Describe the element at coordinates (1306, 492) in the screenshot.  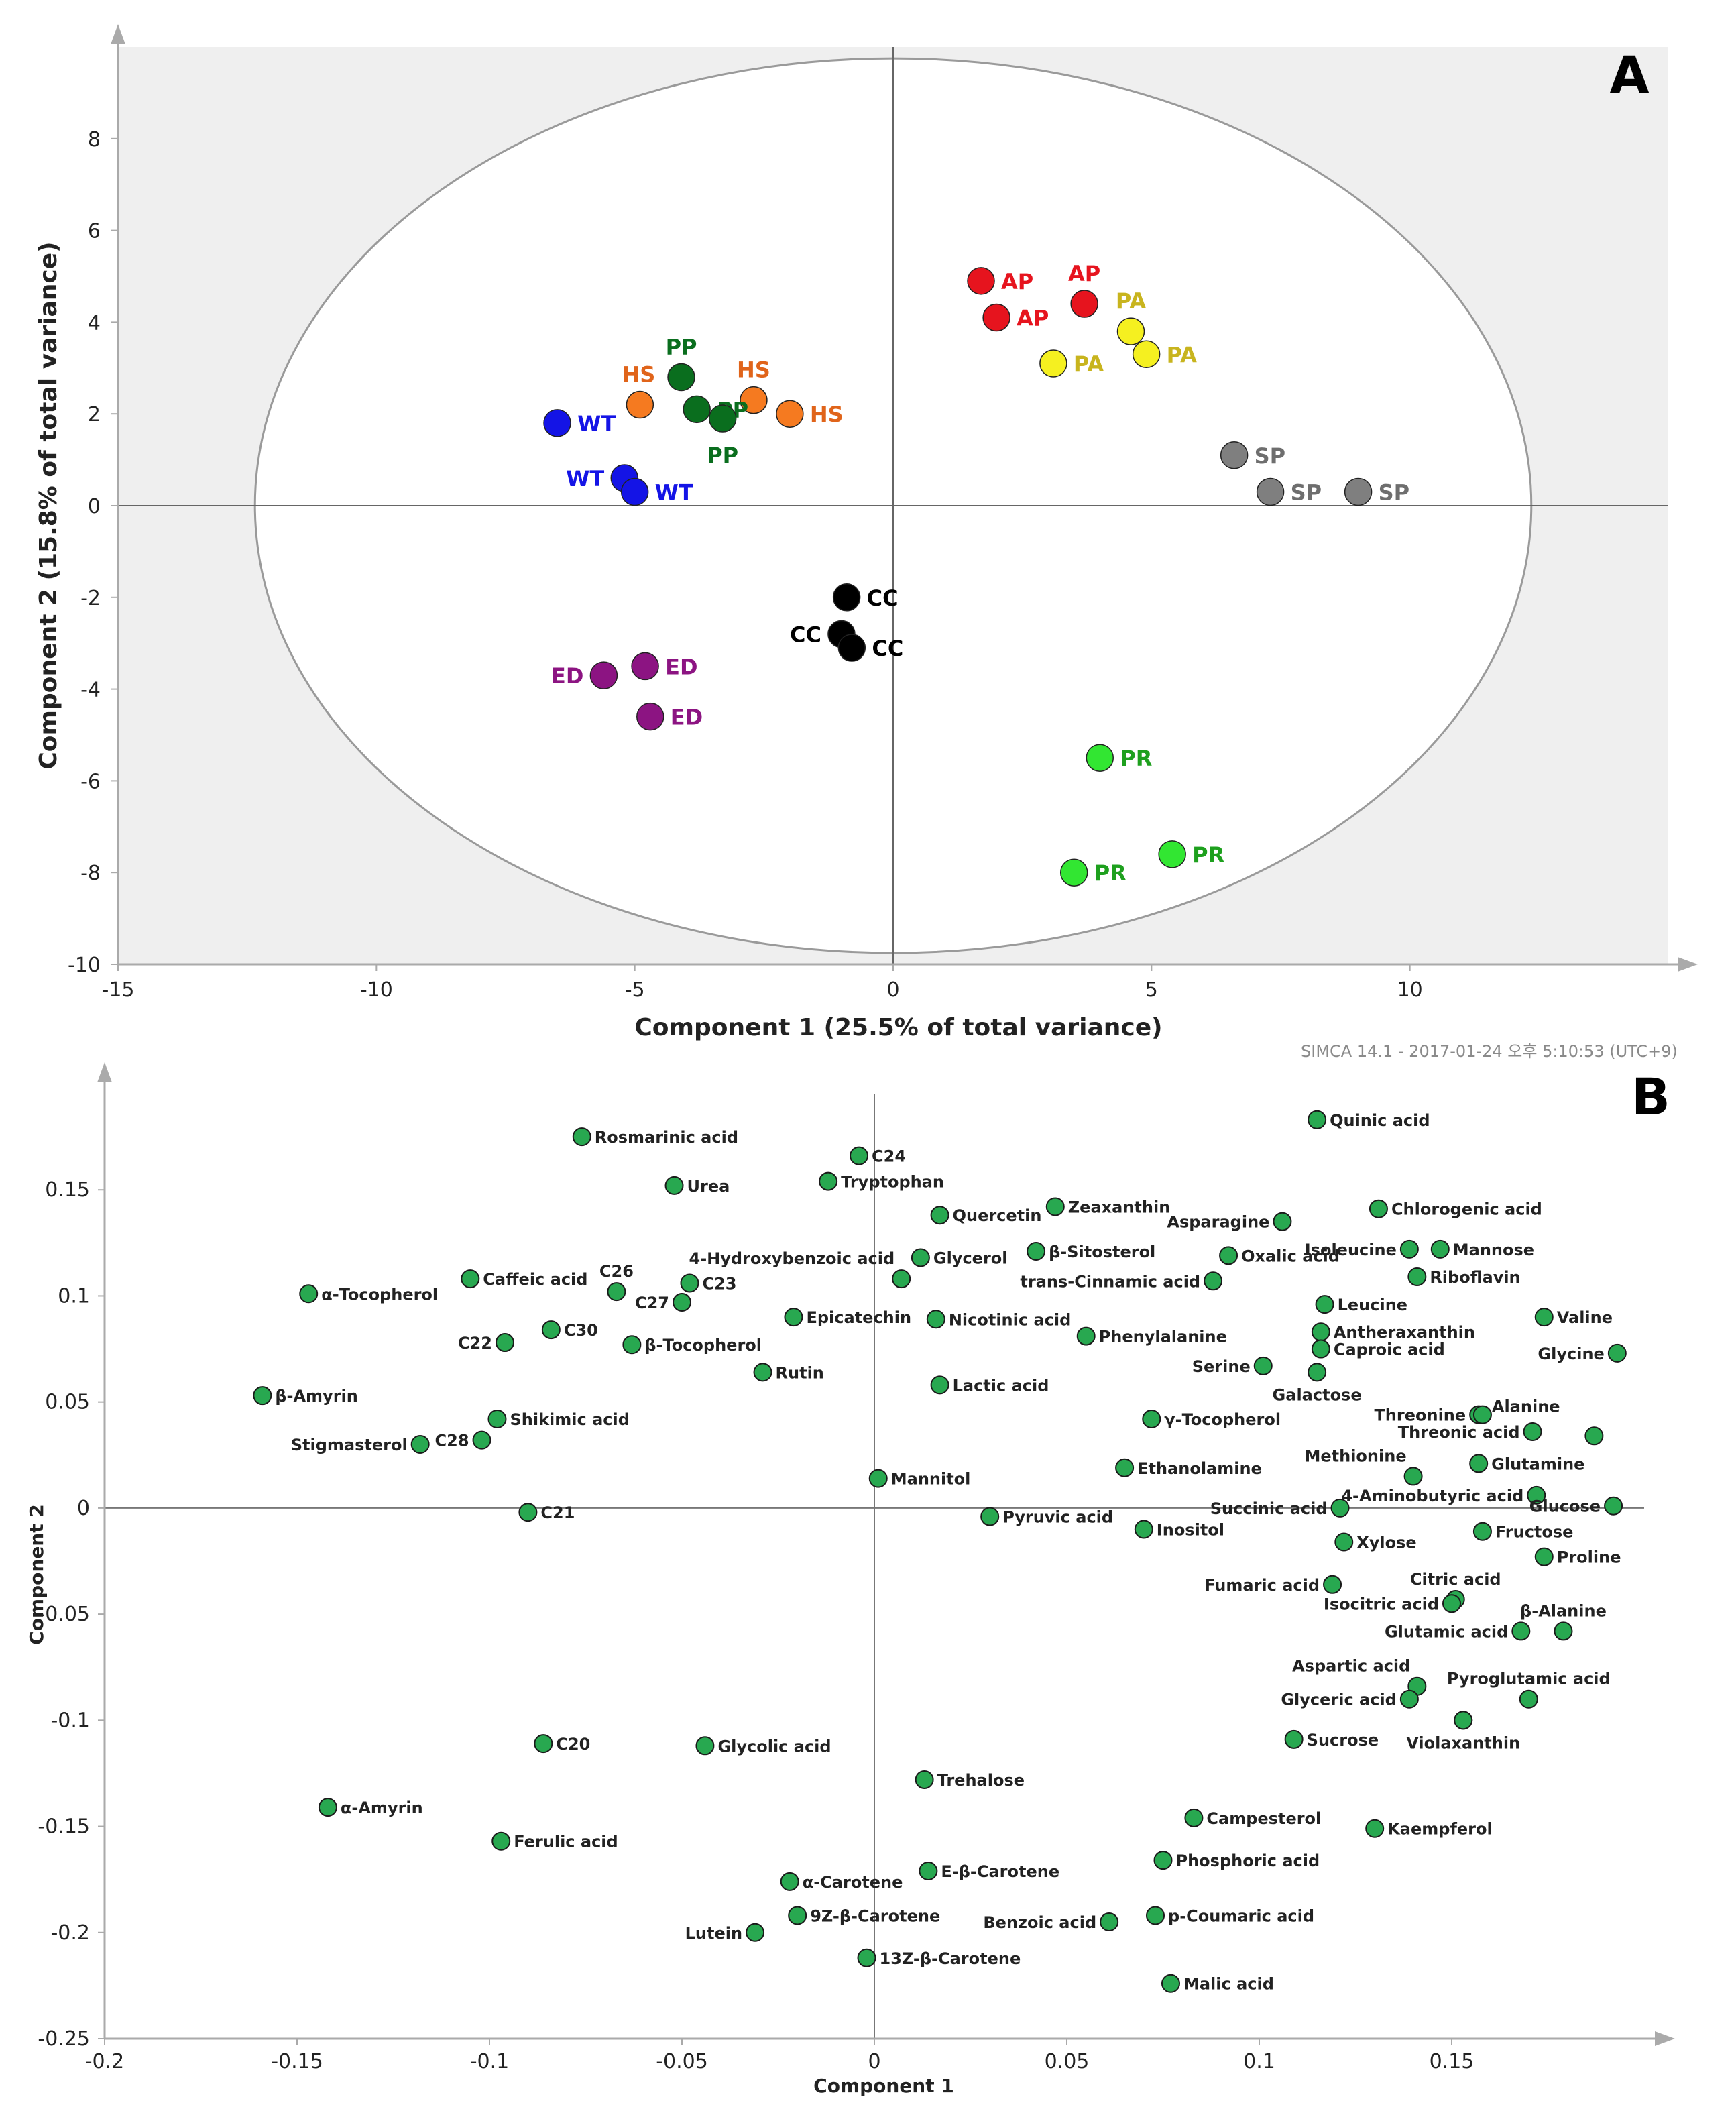
I see `score-point-label: SP` at that location.